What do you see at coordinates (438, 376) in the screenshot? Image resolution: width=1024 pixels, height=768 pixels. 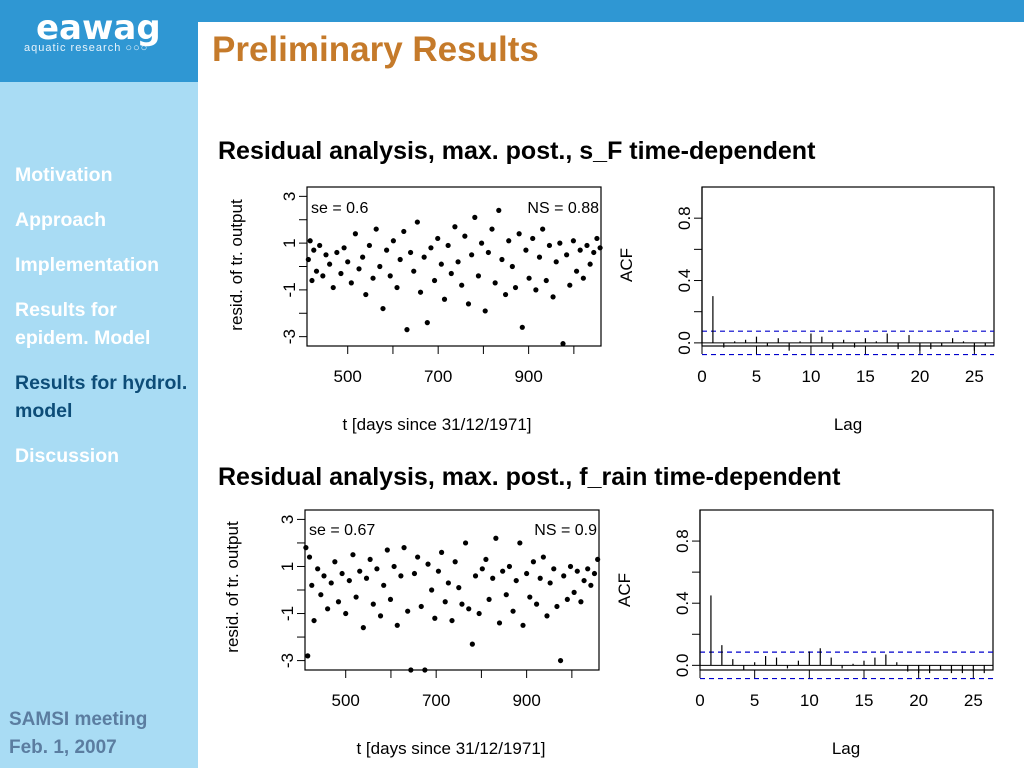 I see `x-tick-label: 700` at bounding box center [438, 376].